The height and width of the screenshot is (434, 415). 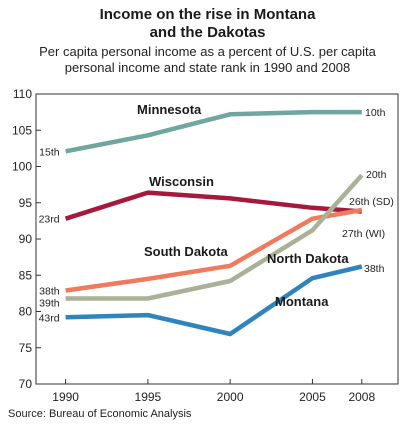 What do you see at coordinates (26, 384) in the screenshot?
I see `y-tick-label: 70` at bounding box center [26, 384].